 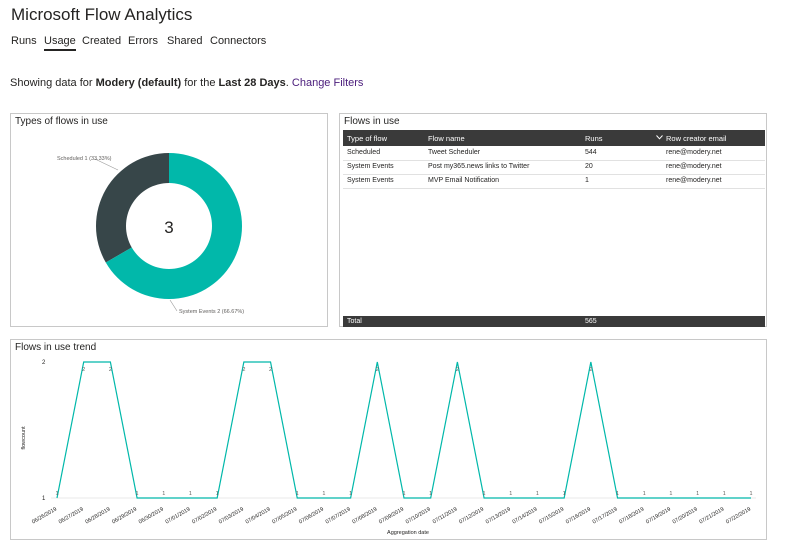 I want to click on filter-period: Last 28 Days, so click(x=252, y=83).